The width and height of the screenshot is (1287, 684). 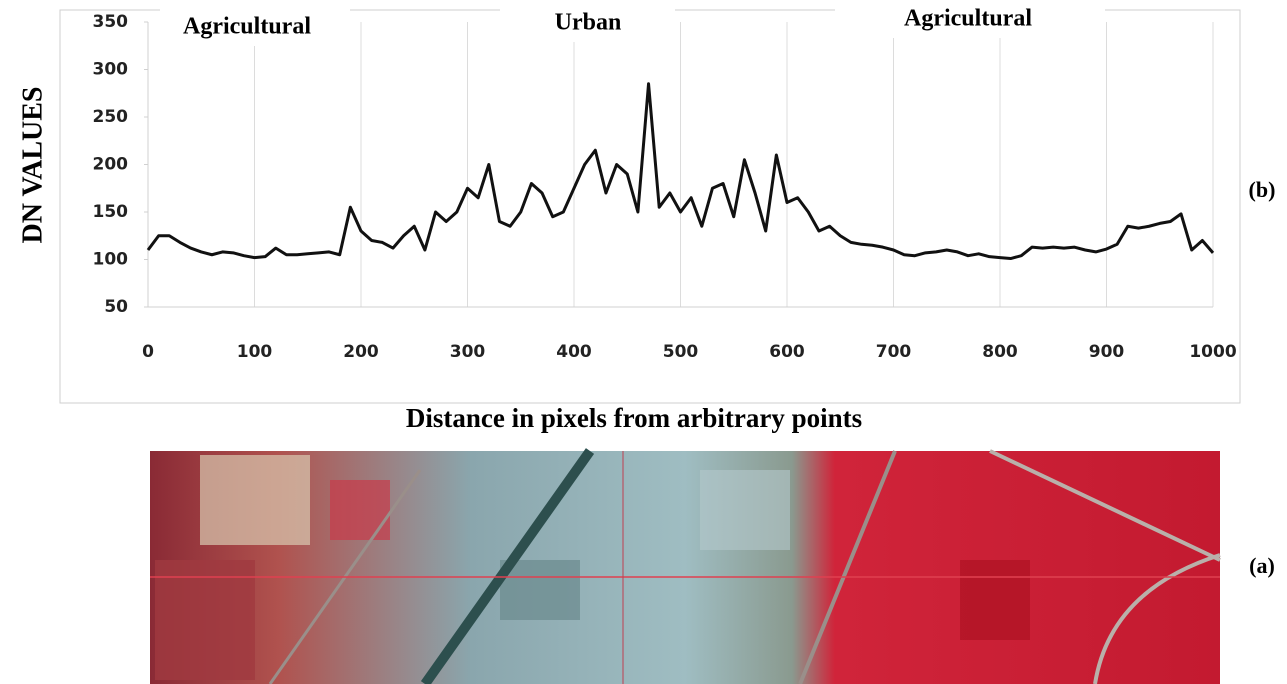 I want to click on x-tick-label: 100, so click(x=255, y=352).